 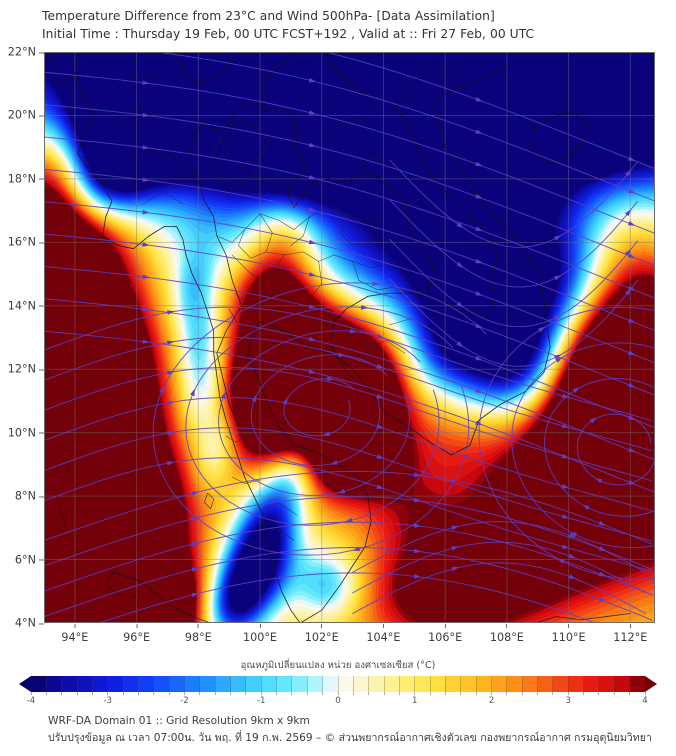 I want to click on y-axis-tick-label: 6°N, so click(x=25, y=560).